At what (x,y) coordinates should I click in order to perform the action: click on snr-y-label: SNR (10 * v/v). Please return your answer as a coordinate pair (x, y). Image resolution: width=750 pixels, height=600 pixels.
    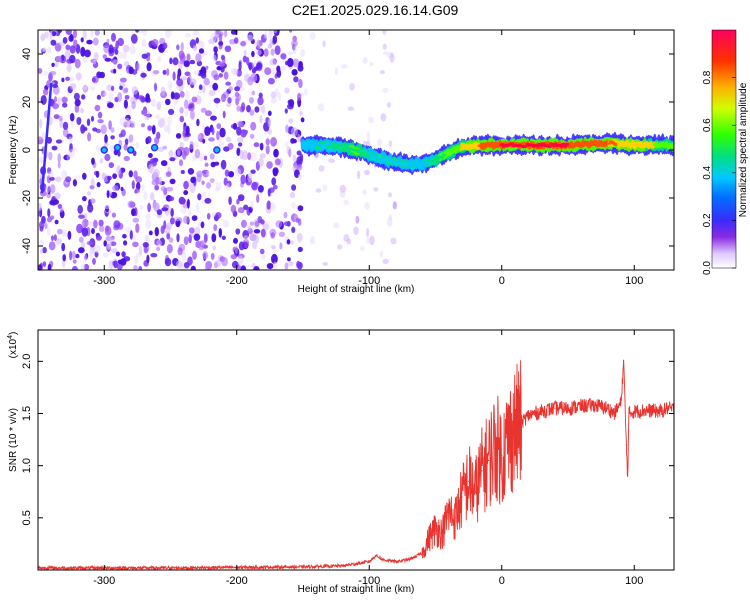
    Looking at the image, I should click on (13, 440).